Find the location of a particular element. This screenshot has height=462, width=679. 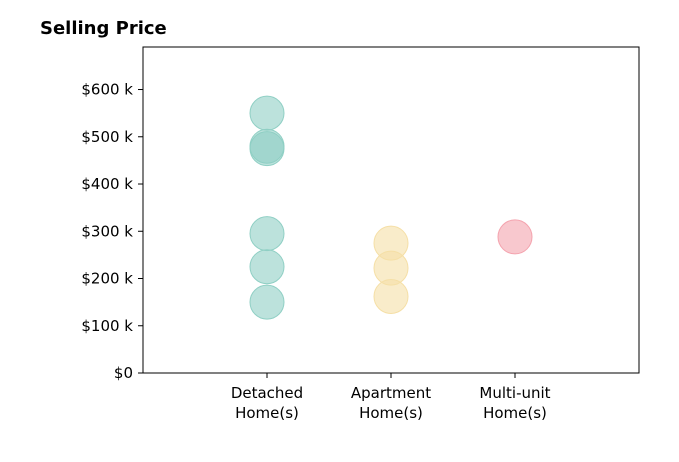

y-tick-label: $100 k is located at coordinates (107, 326).